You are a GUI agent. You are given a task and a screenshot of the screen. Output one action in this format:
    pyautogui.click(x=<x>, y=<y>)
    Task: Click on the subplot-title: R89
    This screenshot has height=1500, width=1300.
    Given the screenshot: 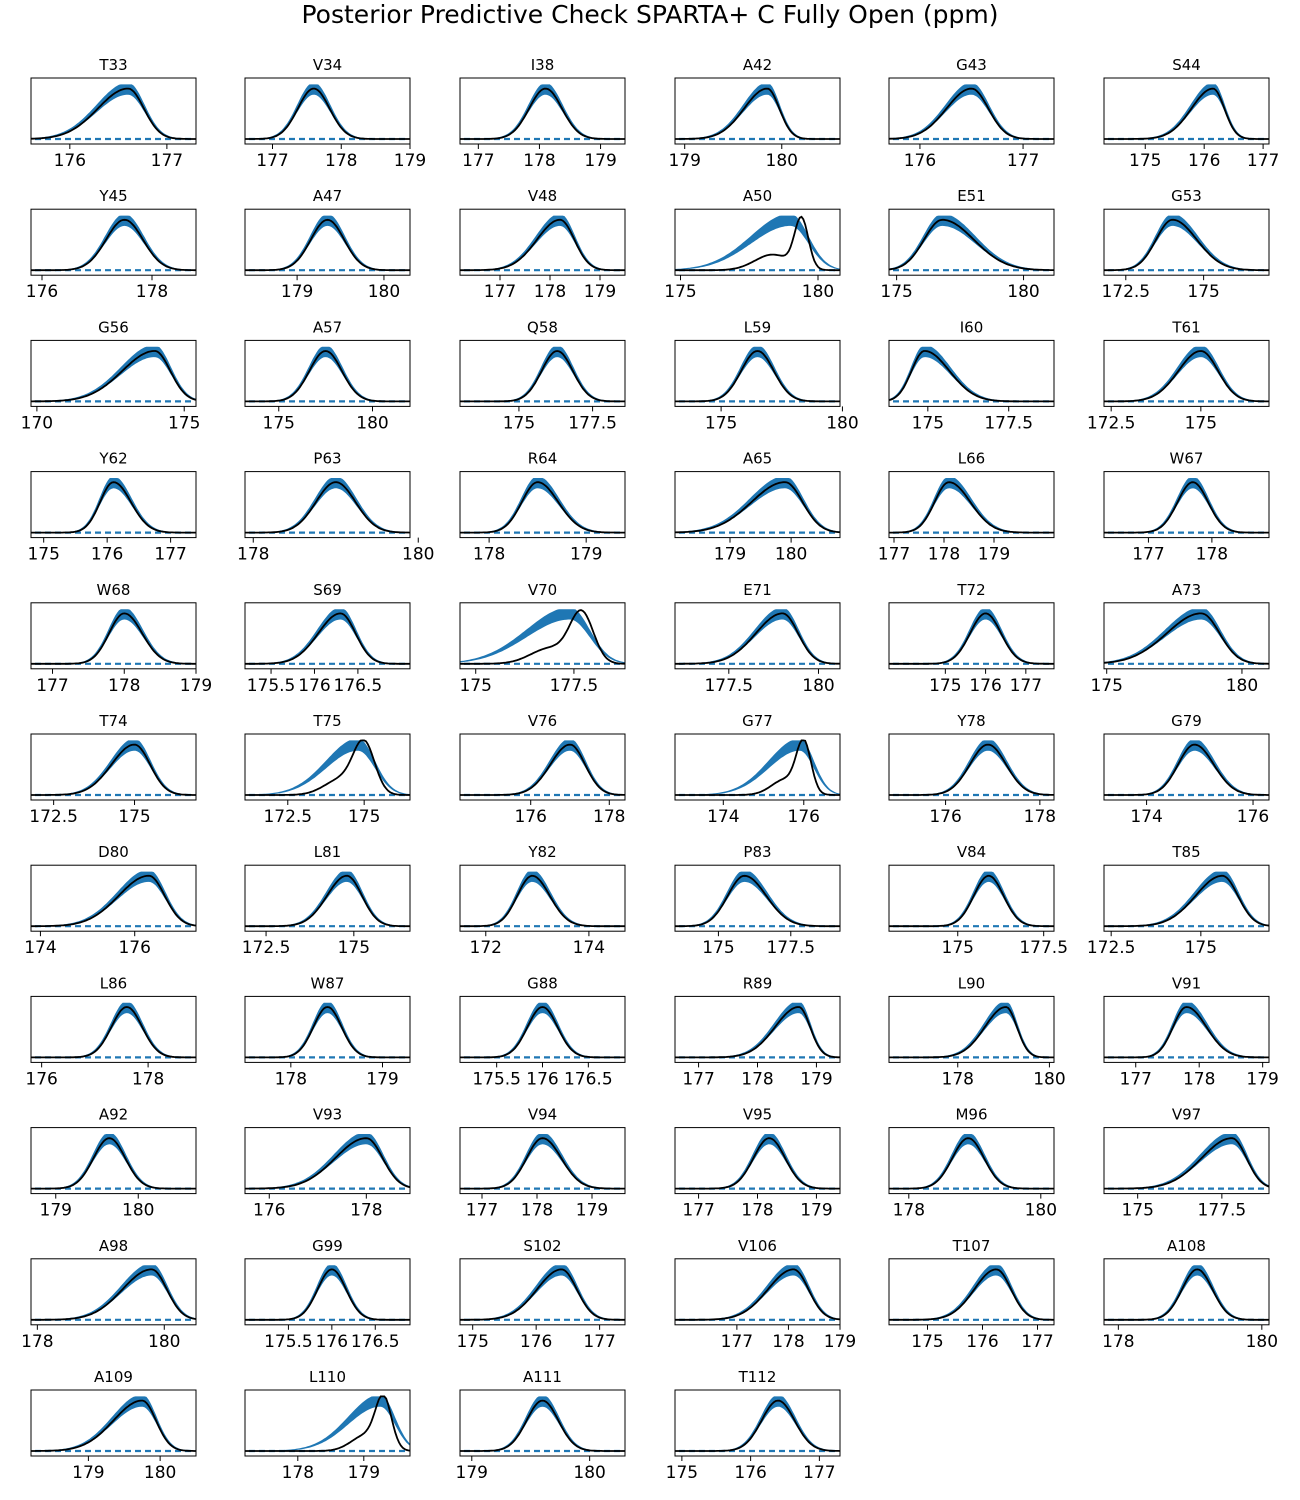 What is the action you would take?
    pyautogui.click(x=758, y=983)
    